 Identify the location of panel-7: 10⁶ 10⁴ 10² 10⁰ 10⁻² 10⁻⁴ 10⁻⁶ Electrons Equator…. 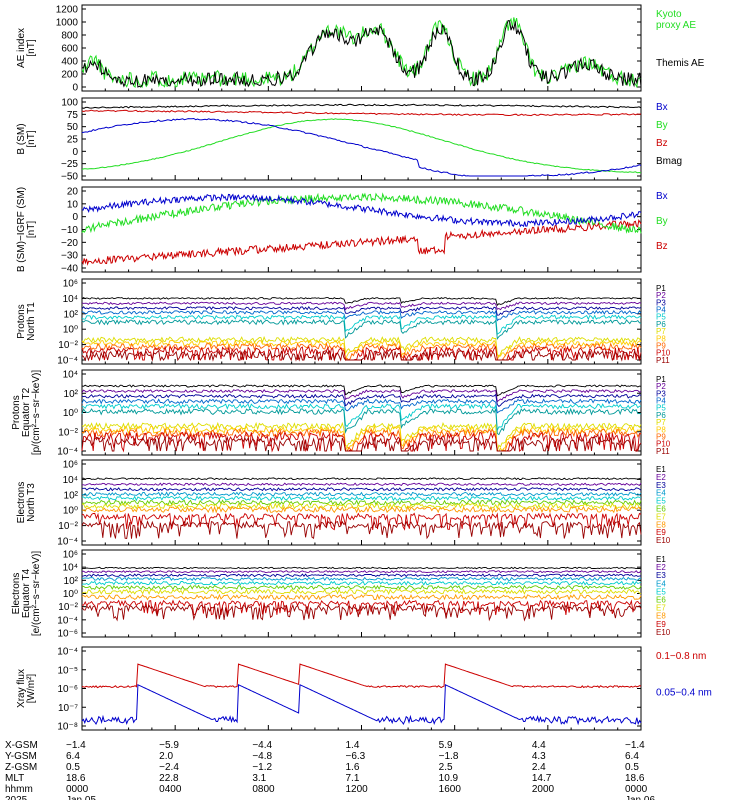
(341, 594).